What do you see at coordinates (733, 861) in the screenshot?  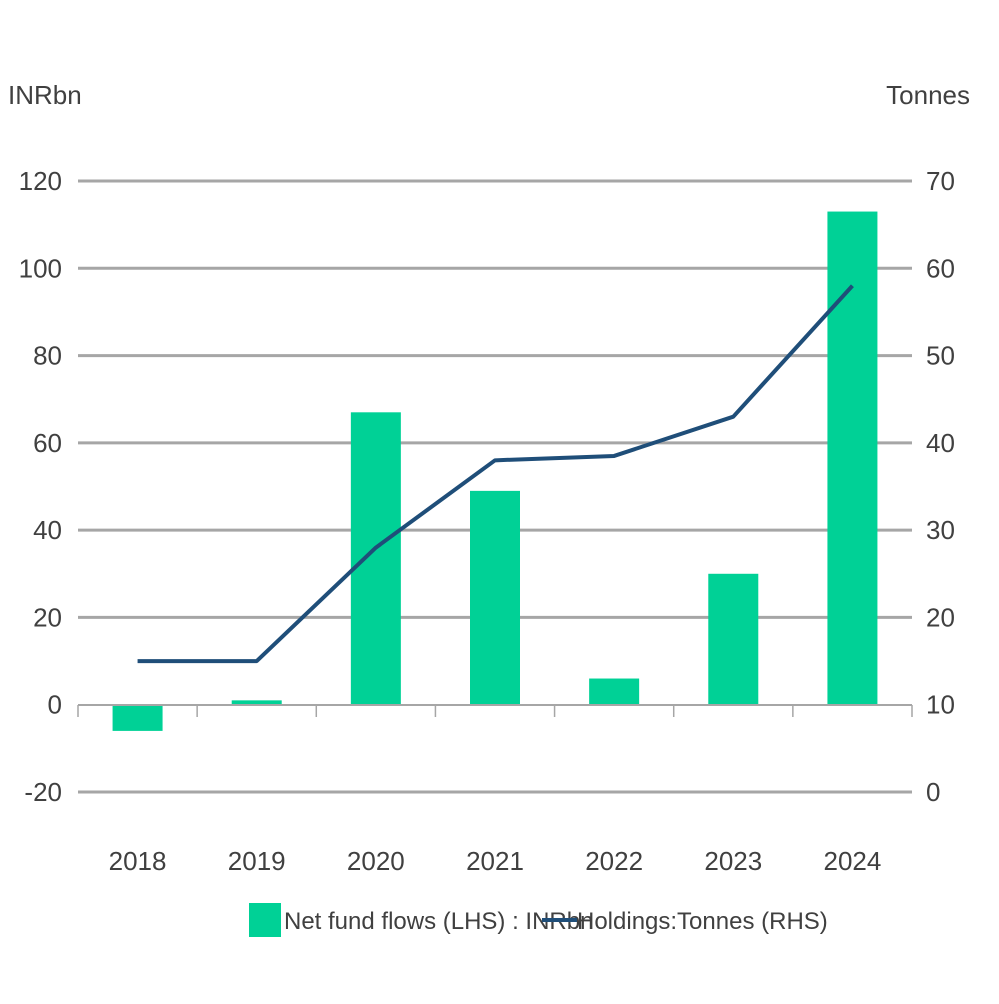 I see `x-tick-label: 2023` at bounding box center [733, 861].